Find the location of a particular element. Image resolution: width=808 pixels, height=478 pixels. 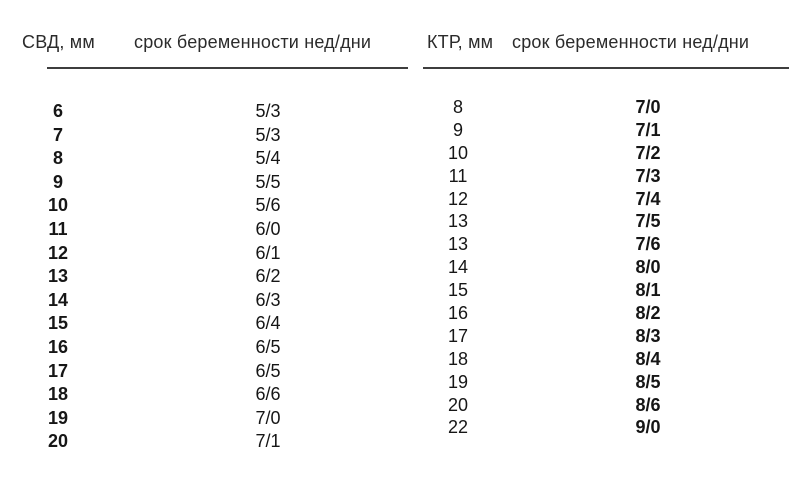

table-row: 7 5/3 is located at coordinates (404, 136).